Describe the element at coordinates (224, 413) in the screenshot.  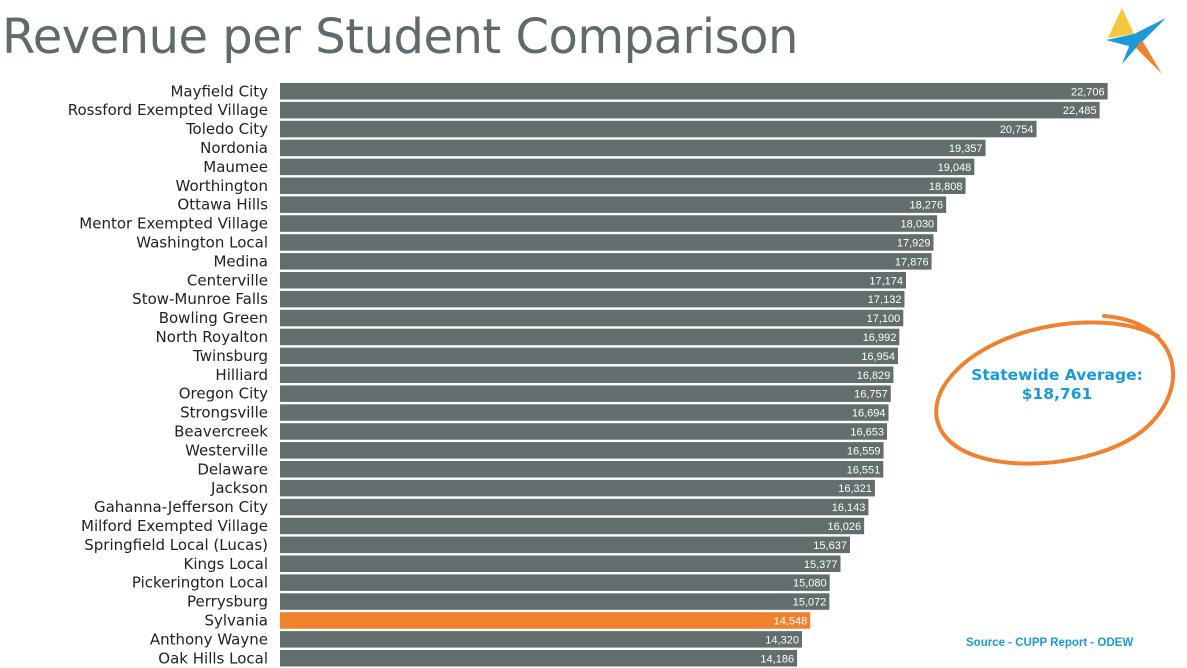
I see `category-label: Strongsville` at that location.